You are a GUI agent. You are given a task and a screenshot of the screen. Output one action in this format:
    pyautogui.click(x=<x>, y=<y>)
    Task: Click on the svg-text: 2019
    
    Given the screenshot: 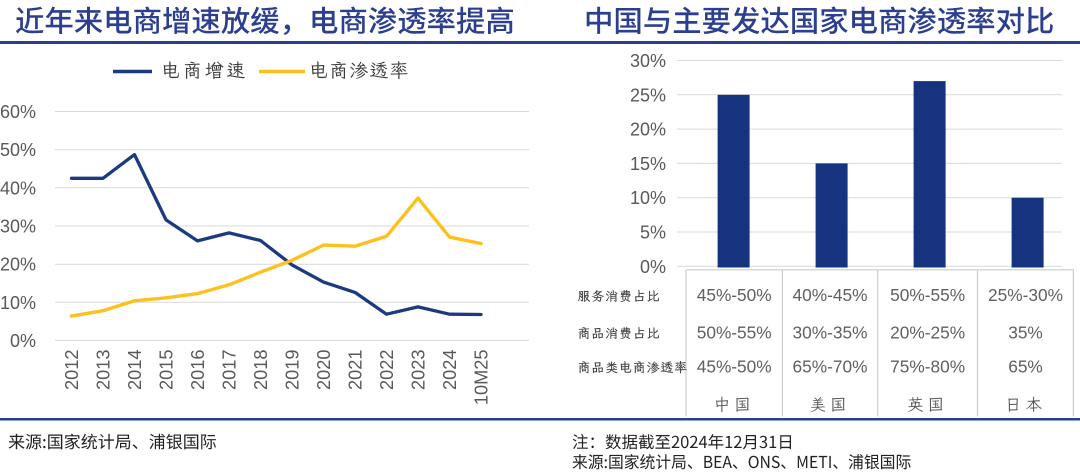 What is the action you would take?
    pyautogui.click(x=293, y=370)
    